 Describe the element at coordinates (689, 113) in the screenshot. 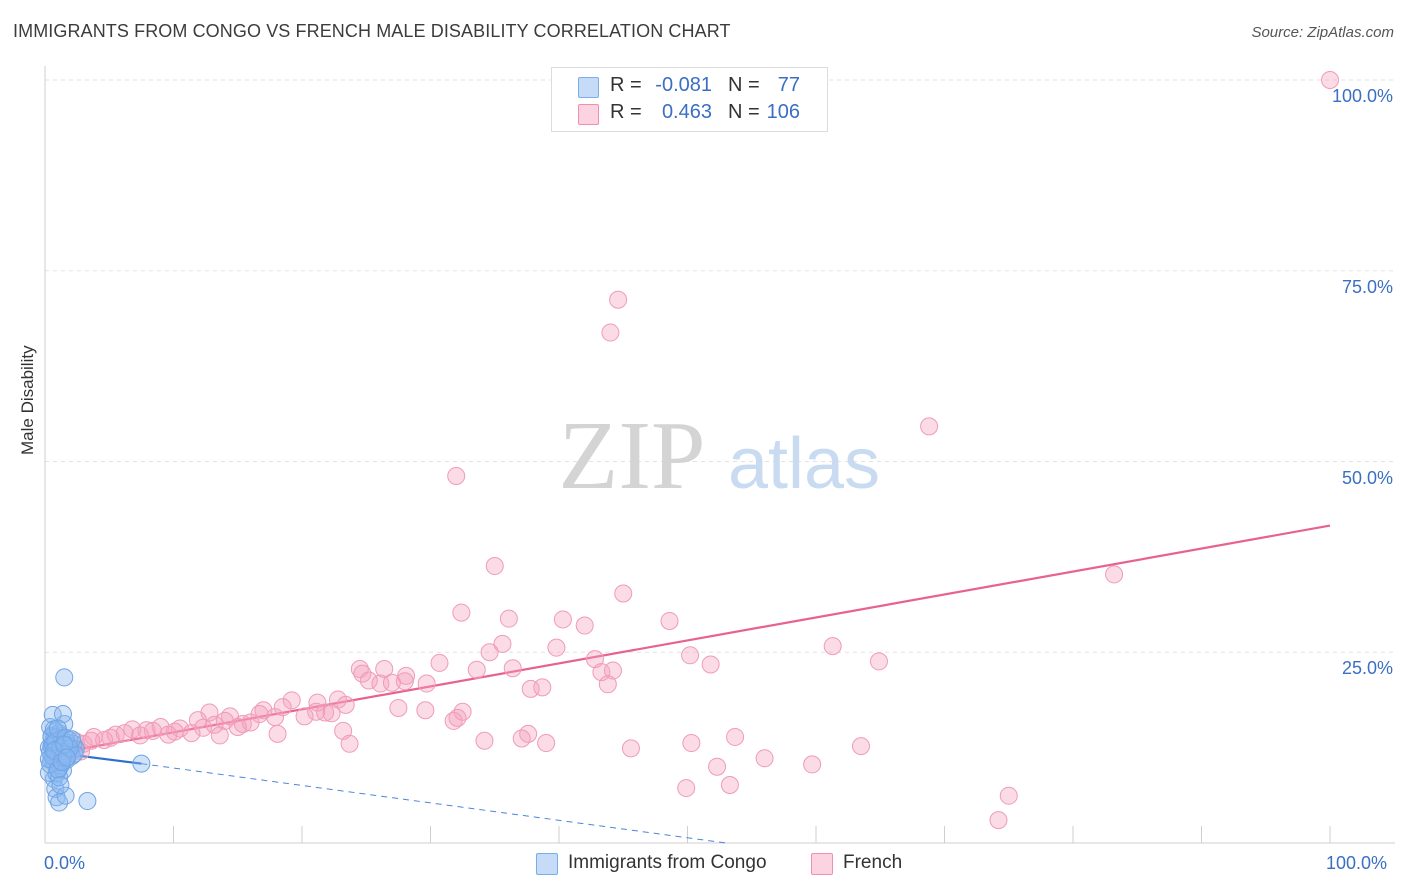

I see `legend-row-french: R = 0.463 N = 106` at that location.